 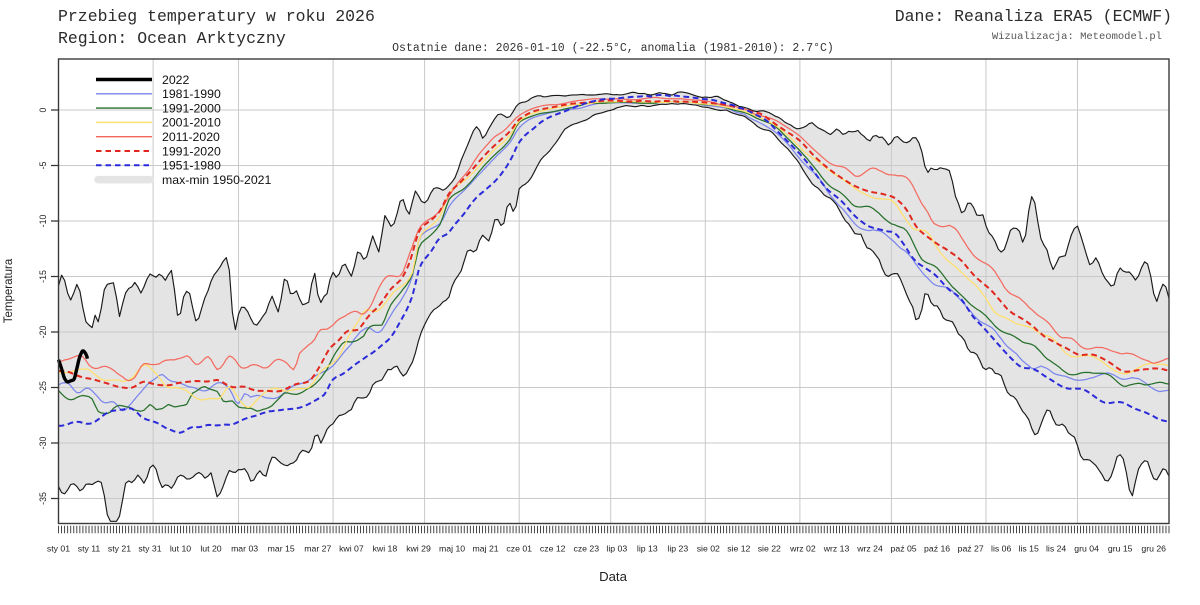 What do you see at coordinates (43, 387) in the screenshot?
I see `svg-text: -25` at bounding box center [43, 387].